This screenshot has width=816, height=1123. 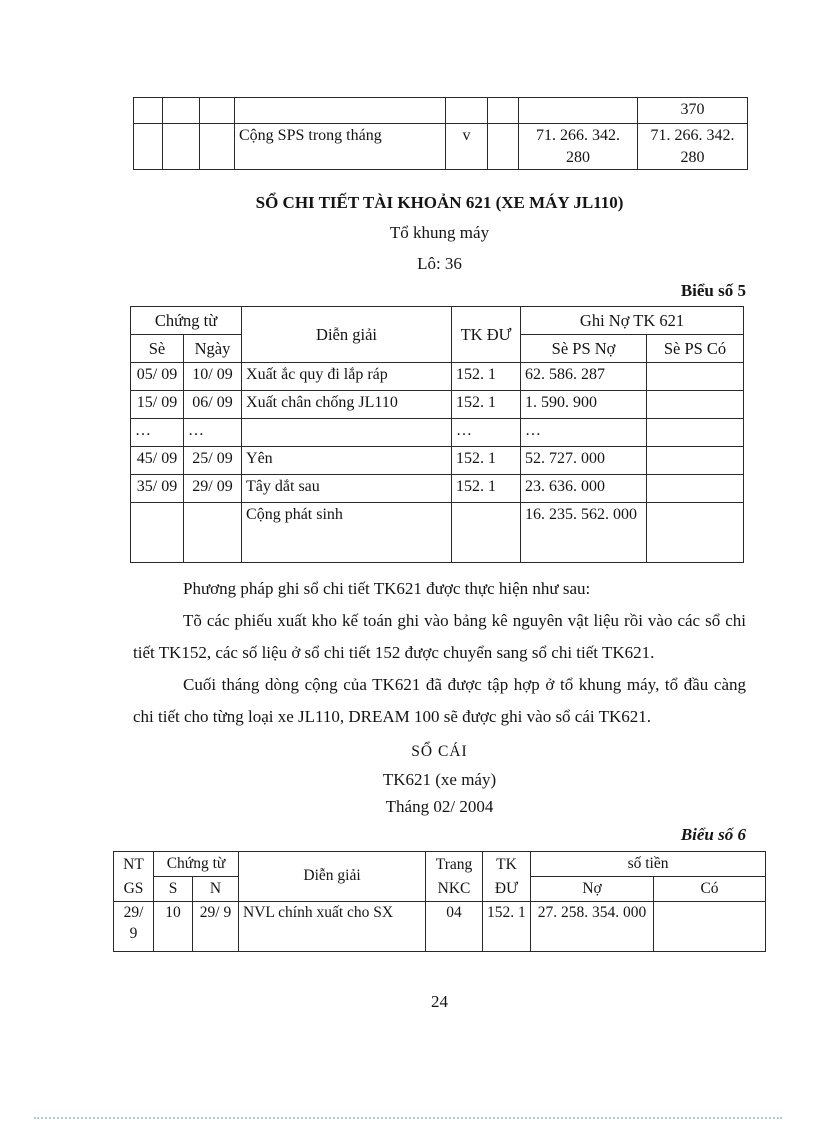 What do you see at coordinates (506, 888) in the screenshot?
I see `header-du: ĐƯ` at bounding box center [506, 888].